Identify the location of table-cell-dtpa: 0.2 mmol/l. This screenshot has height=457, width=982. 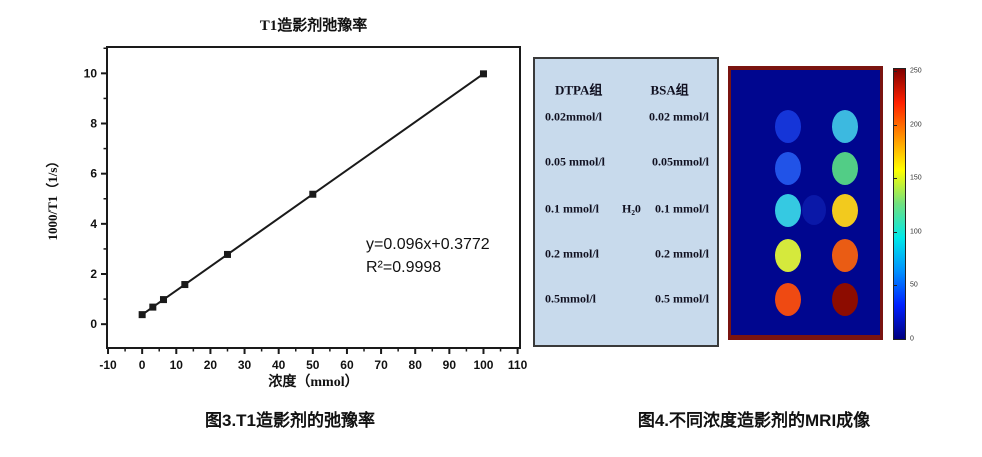
(572, 253).